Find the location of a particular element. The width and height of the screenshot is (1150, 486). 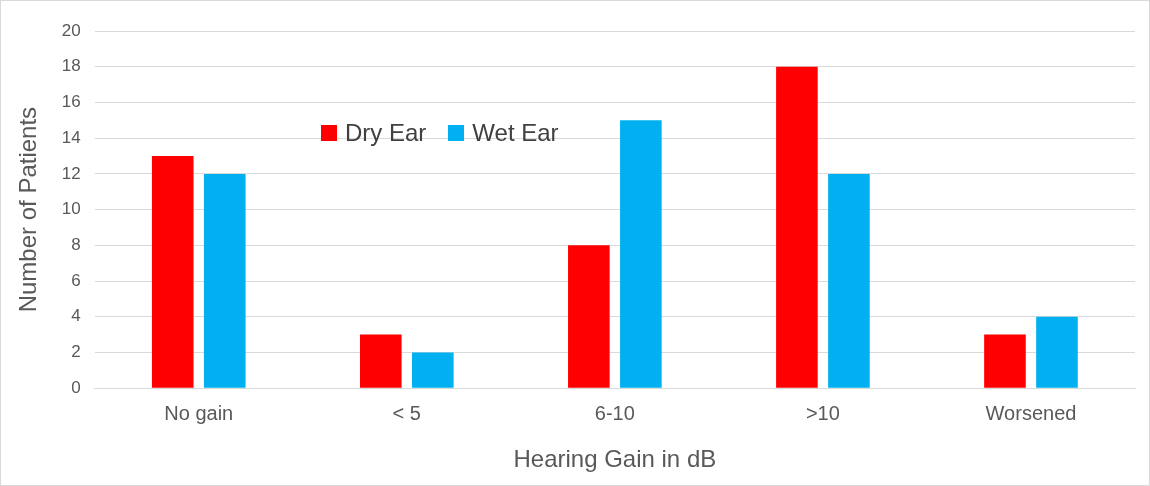

x-axis-title: Hearing Gain in dB is located at coordinates (615, 459).